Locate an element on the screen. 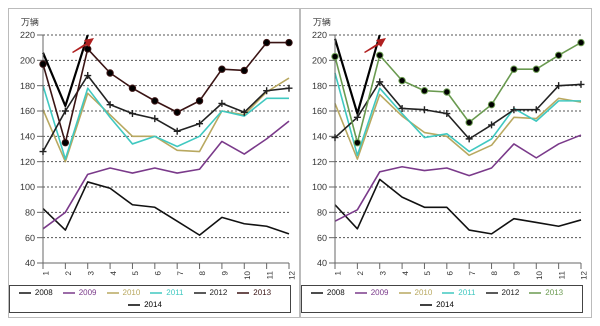 The width and height of the screenshot is (600, 326). y-tick-label: 140 is located at coordinates (27, 137).